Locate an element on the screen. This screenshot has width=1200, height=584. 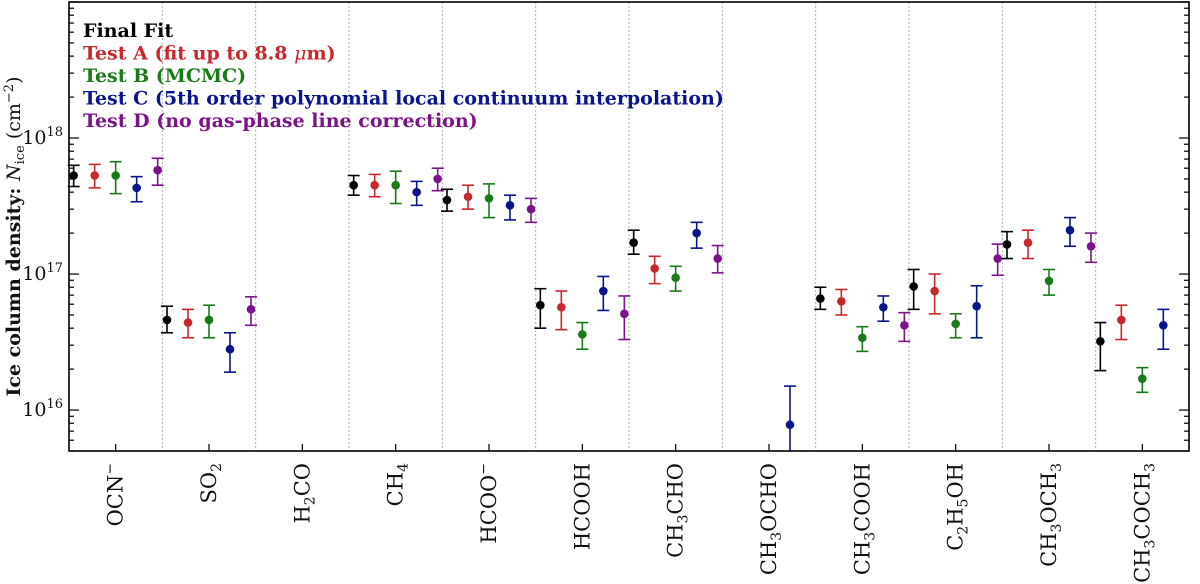
x-category-label: HCOOH is located at coordinates (582, 506).